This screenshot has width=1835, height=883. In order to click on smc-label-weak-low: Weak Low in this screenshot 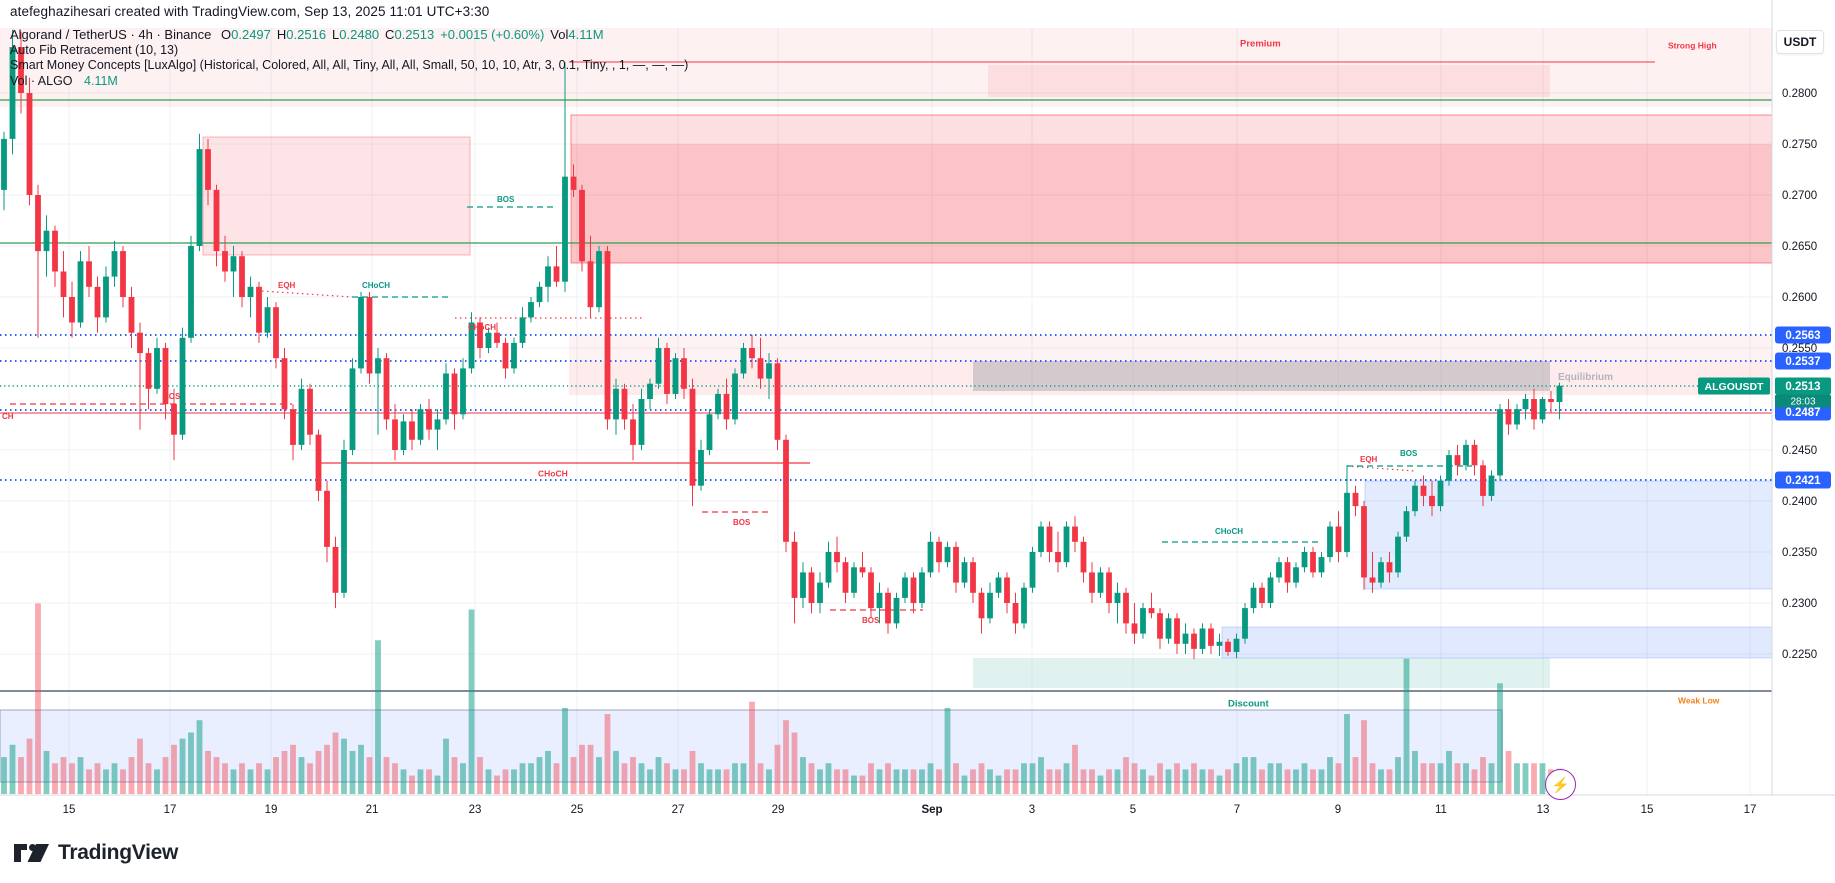, I will do `click(1699, 701)`.